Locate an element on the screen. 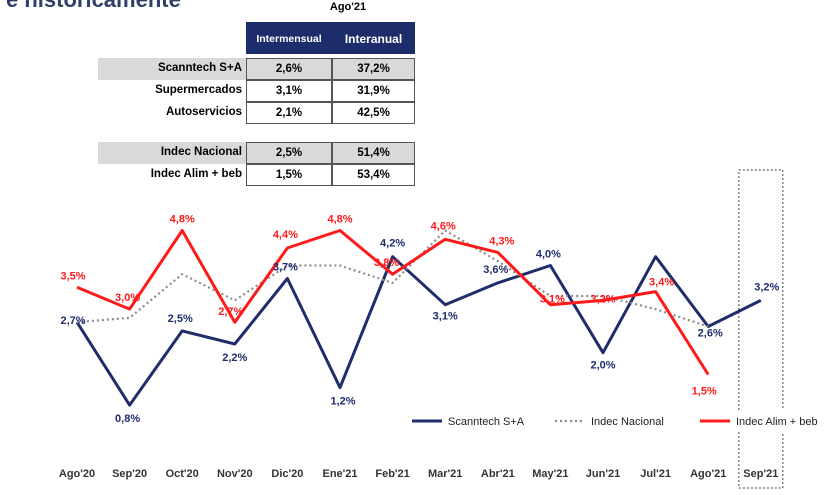 This screenshot has width=838, height=495. x-tick-label: Jul'21 is located at coordinates (655, 474).